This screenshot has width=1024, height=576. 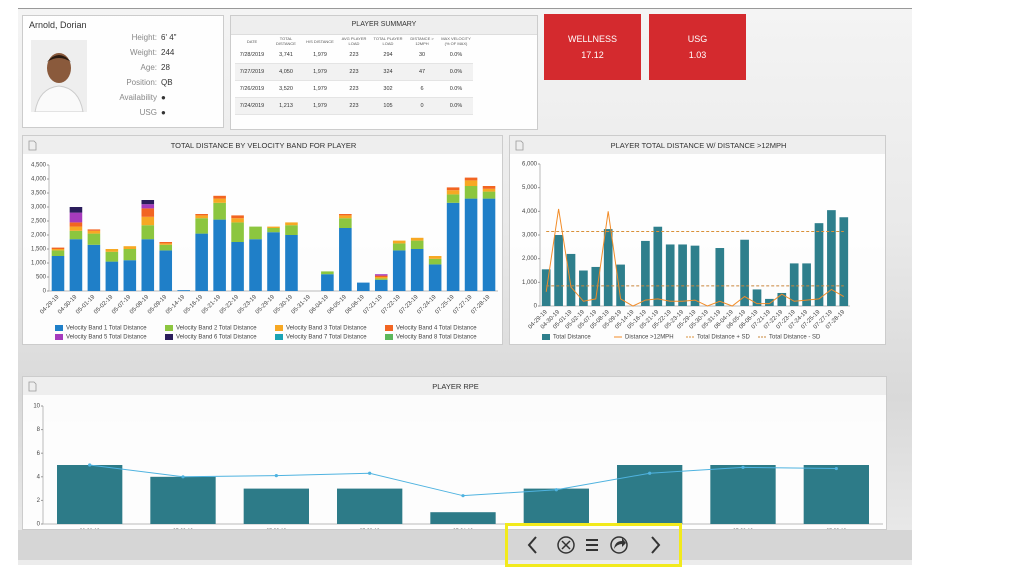 I want to click on field-label: Position:, so click(x=141, y=82).